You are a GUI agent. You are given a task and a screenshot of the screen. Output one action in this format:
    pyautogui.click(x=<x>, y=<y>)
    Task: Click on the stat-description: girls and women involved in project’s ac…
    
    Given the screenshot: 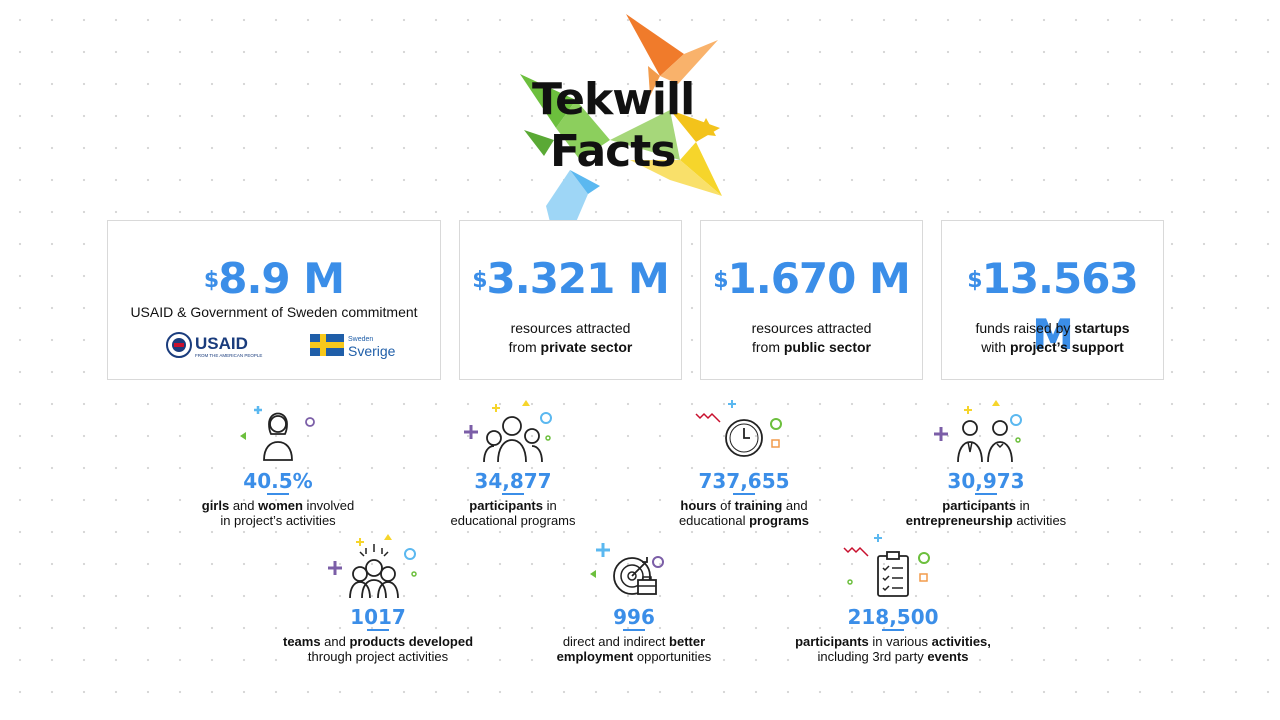 What is the action you would take?
    pyautogui.click(x=278, y=513)
    